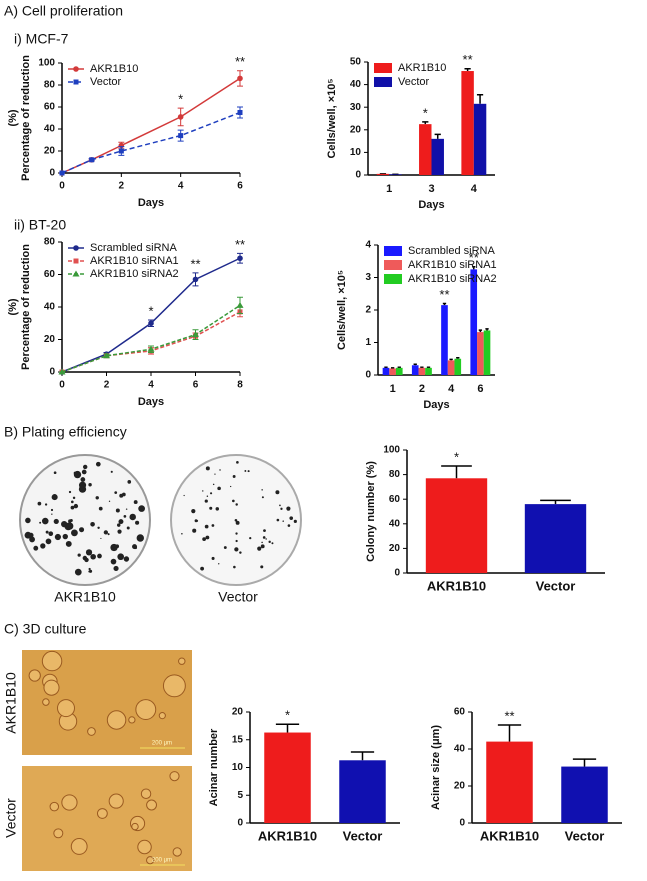 This screenshot has width=647, height=881. I want to click on legend-swatch, so click(383, 82).